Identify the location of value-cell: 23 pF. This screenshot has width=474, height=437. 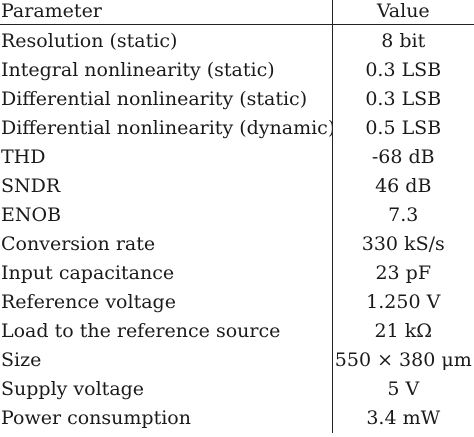
(403, 273).